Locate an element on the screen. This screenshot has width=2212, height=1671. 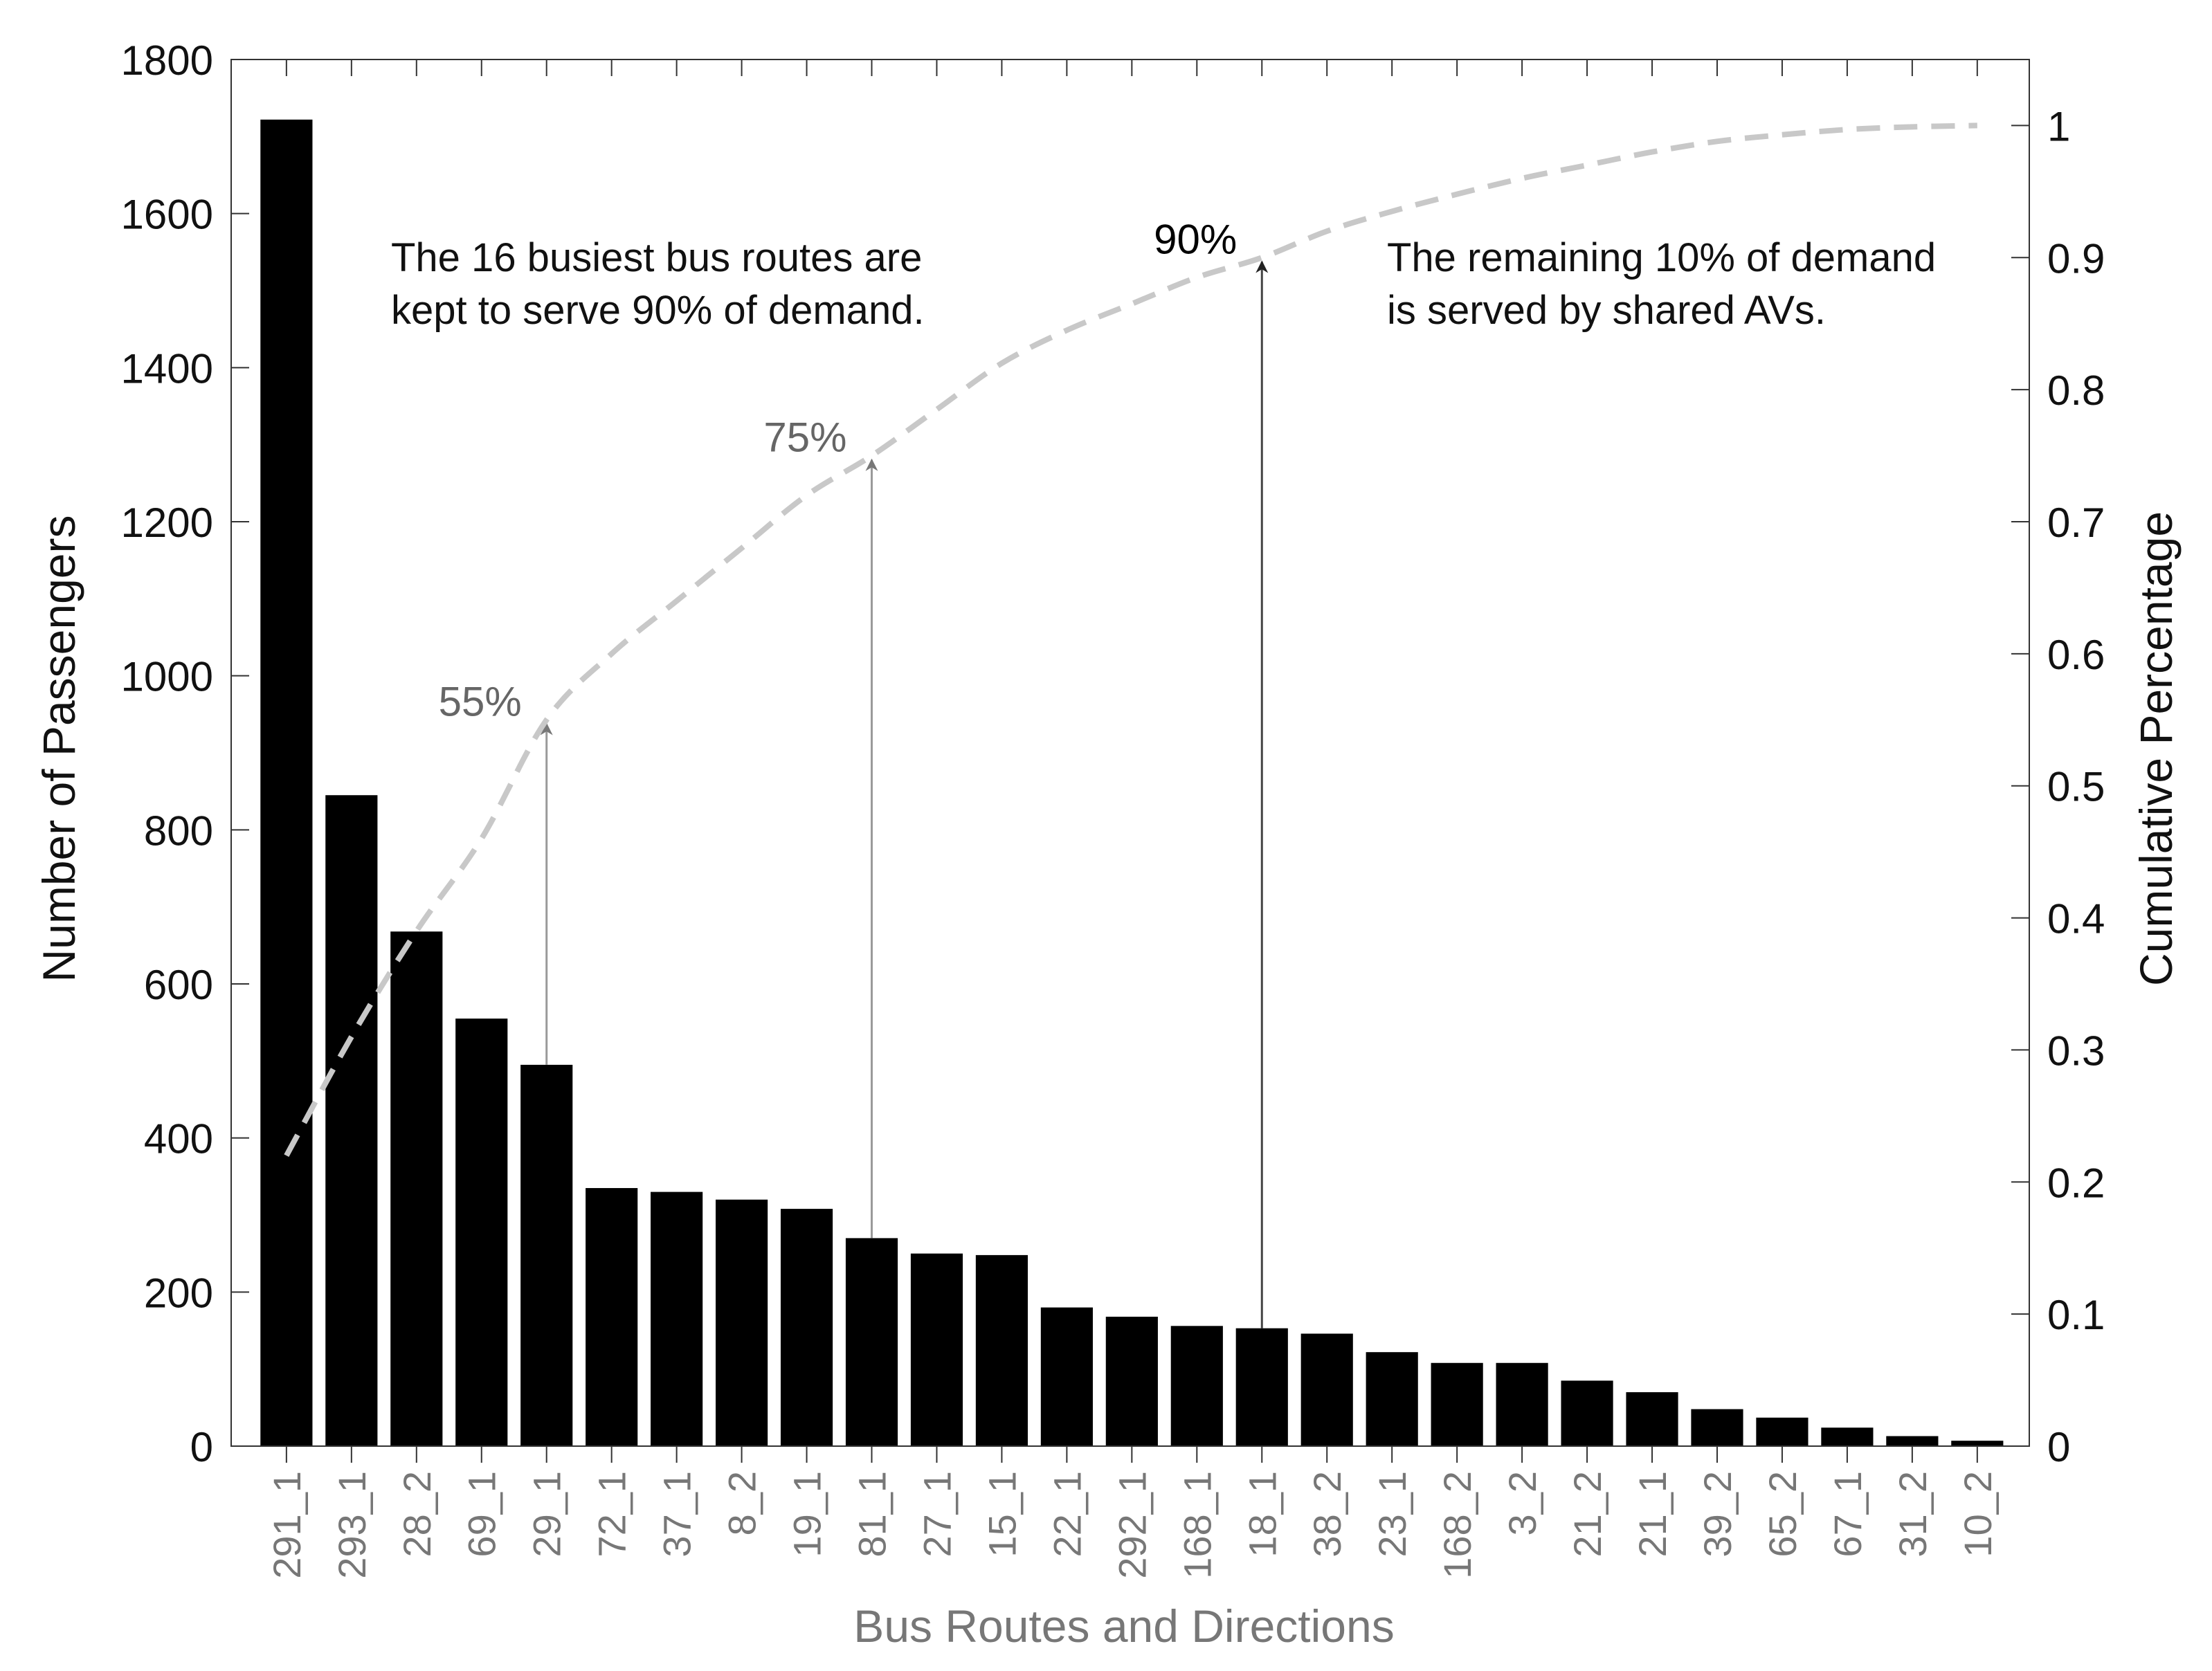
y-tick-label: 200 is located at coordinates (178, 1293).